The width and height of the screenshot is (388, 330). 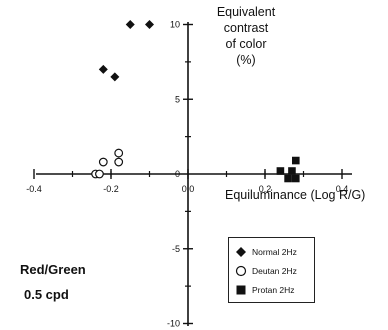 What do you see at coordinates (246, 60) in the screenshot?
I see `y-axis-label-line-4: (%)` at bounding box center [246, 60].